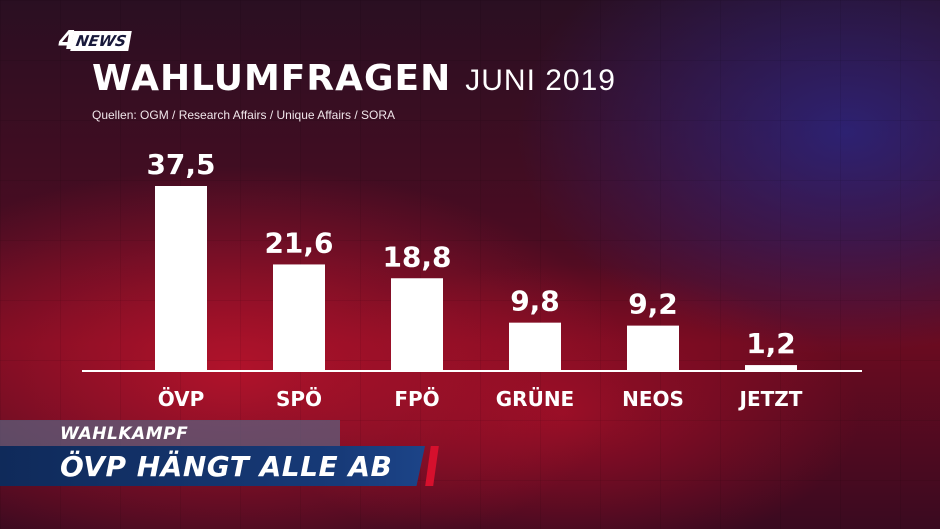 This screenshot has width=940, height=529. What do you see at coordinates (416, 256) in the screenshot?
I see `data-label-fpö: 18,8` at bounding box center [416, 256].